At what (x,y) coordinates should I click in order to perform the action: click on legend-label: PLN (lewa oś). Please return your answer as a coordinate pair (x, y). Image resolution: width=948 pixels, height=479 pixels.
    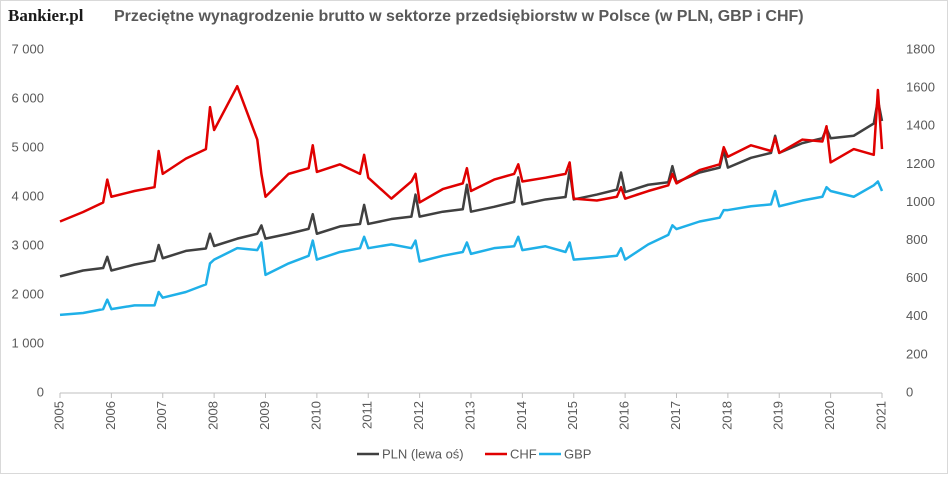
    Looking at the image, I should click on (423, 453).